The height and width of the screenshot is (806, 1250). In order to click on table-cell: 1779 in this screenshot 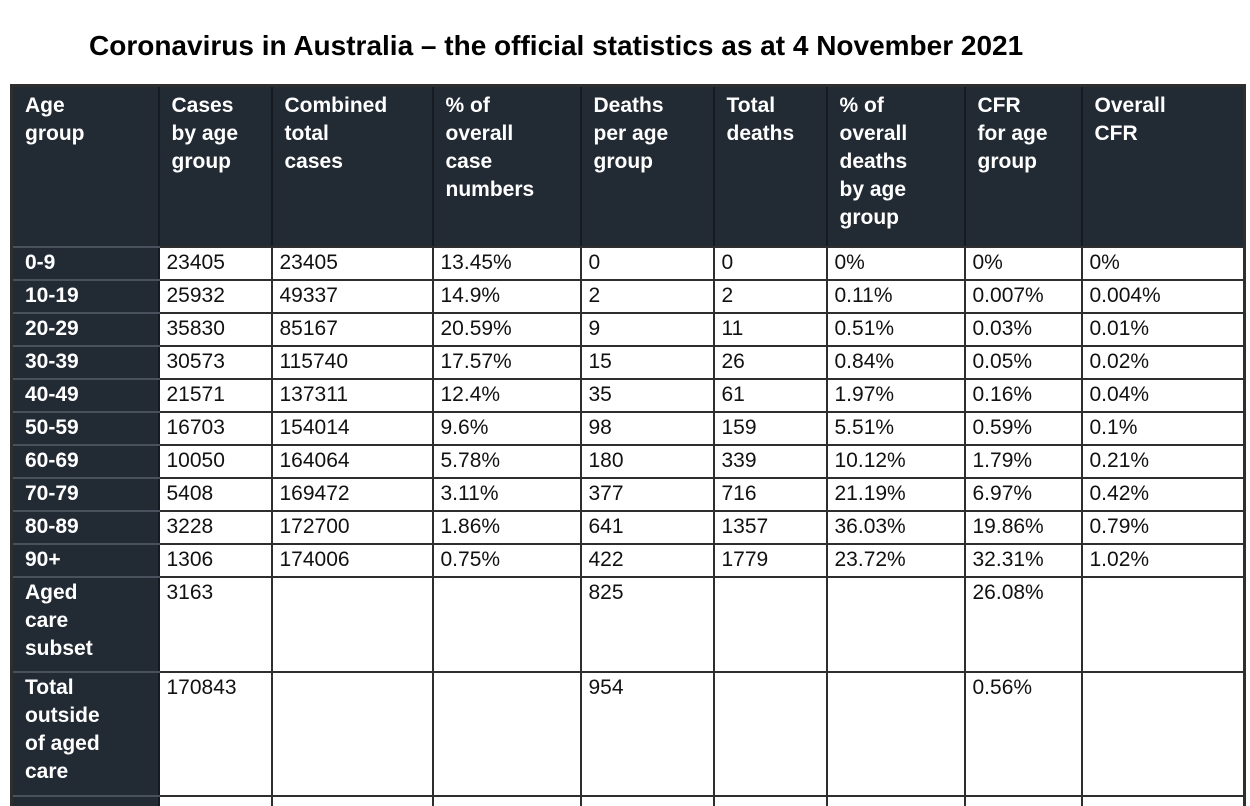, I will do `click(770, 560)`.